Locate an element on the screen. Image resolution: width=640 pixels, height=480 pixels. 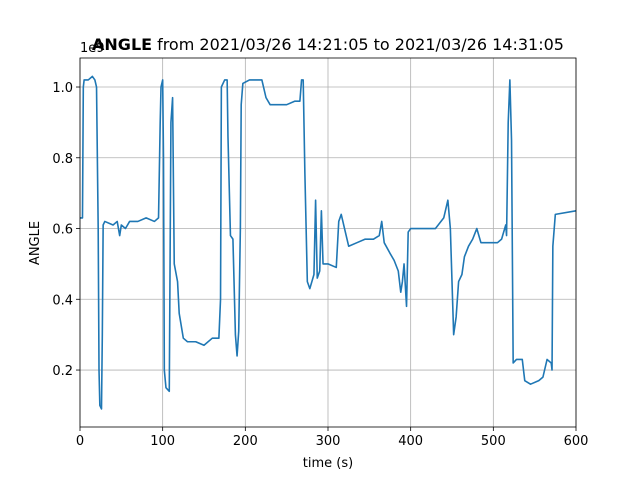
title-bold: ANGLE is located at coordinates (122, 44).